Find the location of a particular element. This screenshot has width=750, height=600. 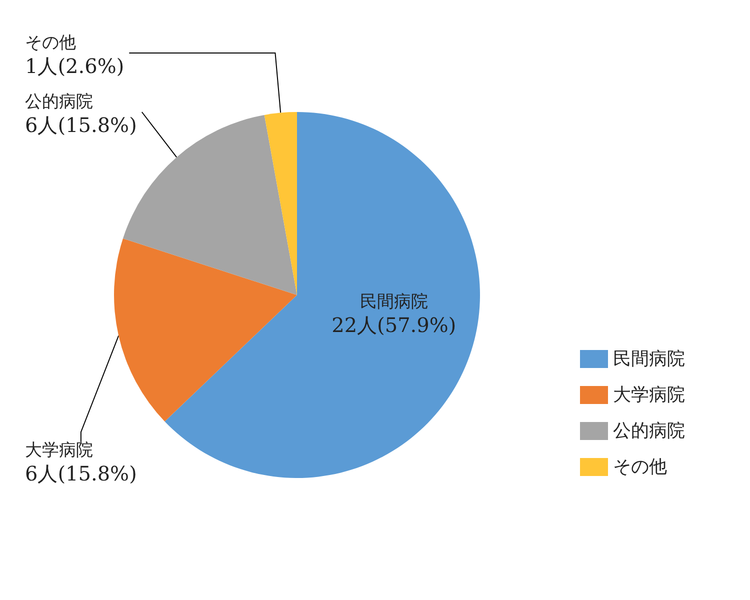

legend-label: 民間病院 is located at coordinates (649, 359).